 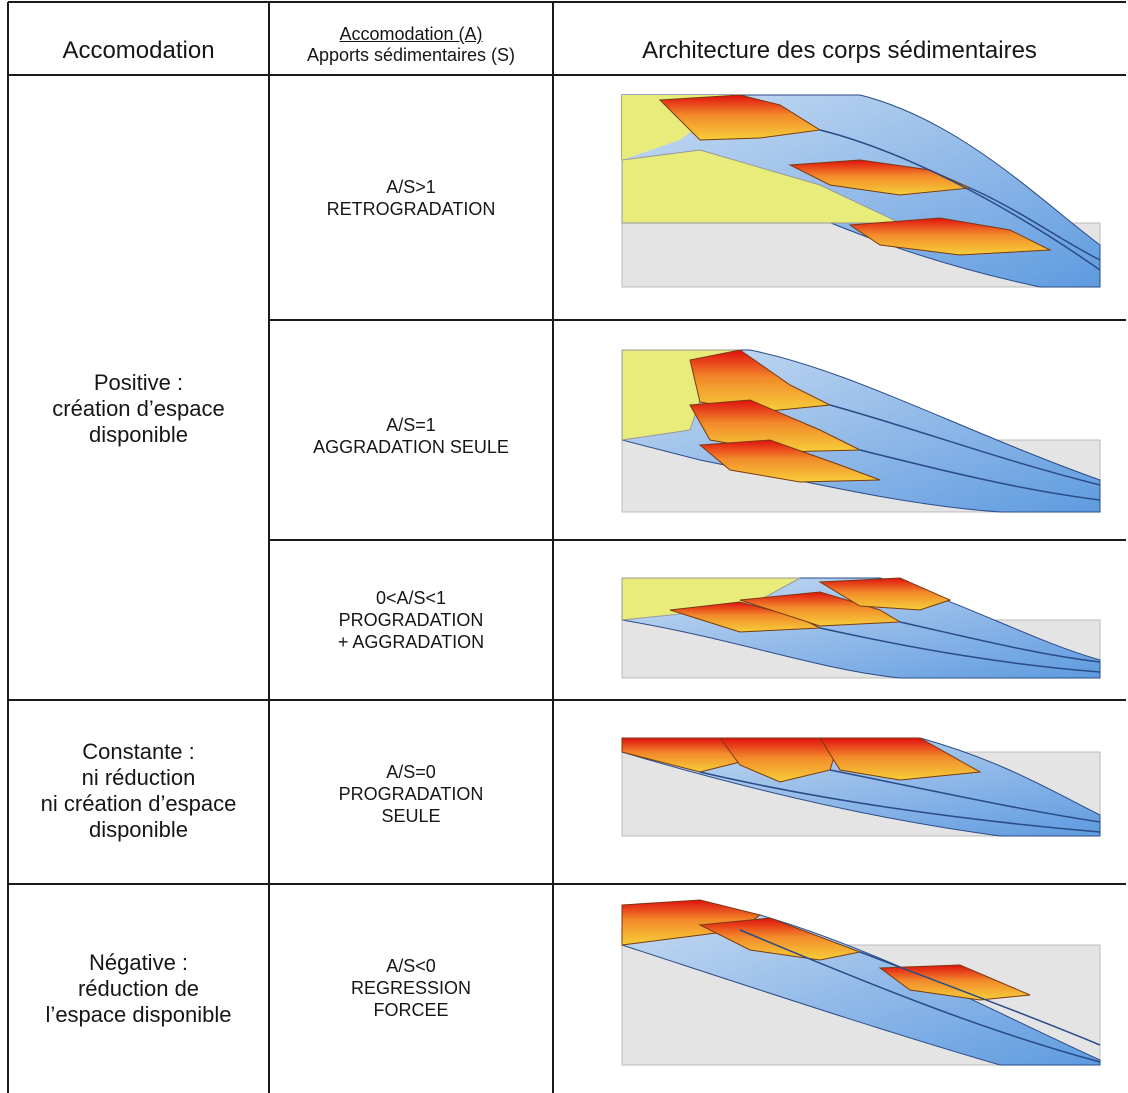 I want to click on accommodation-constant-line3: ni création d’espace, so click(x=138, y=803).